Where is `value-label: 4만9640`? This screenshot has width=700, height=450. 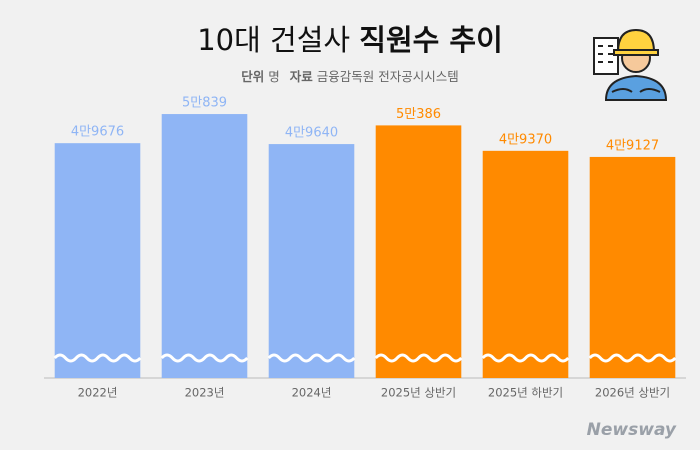 value-label: 4만9640 is located at coordinates (311, 133).